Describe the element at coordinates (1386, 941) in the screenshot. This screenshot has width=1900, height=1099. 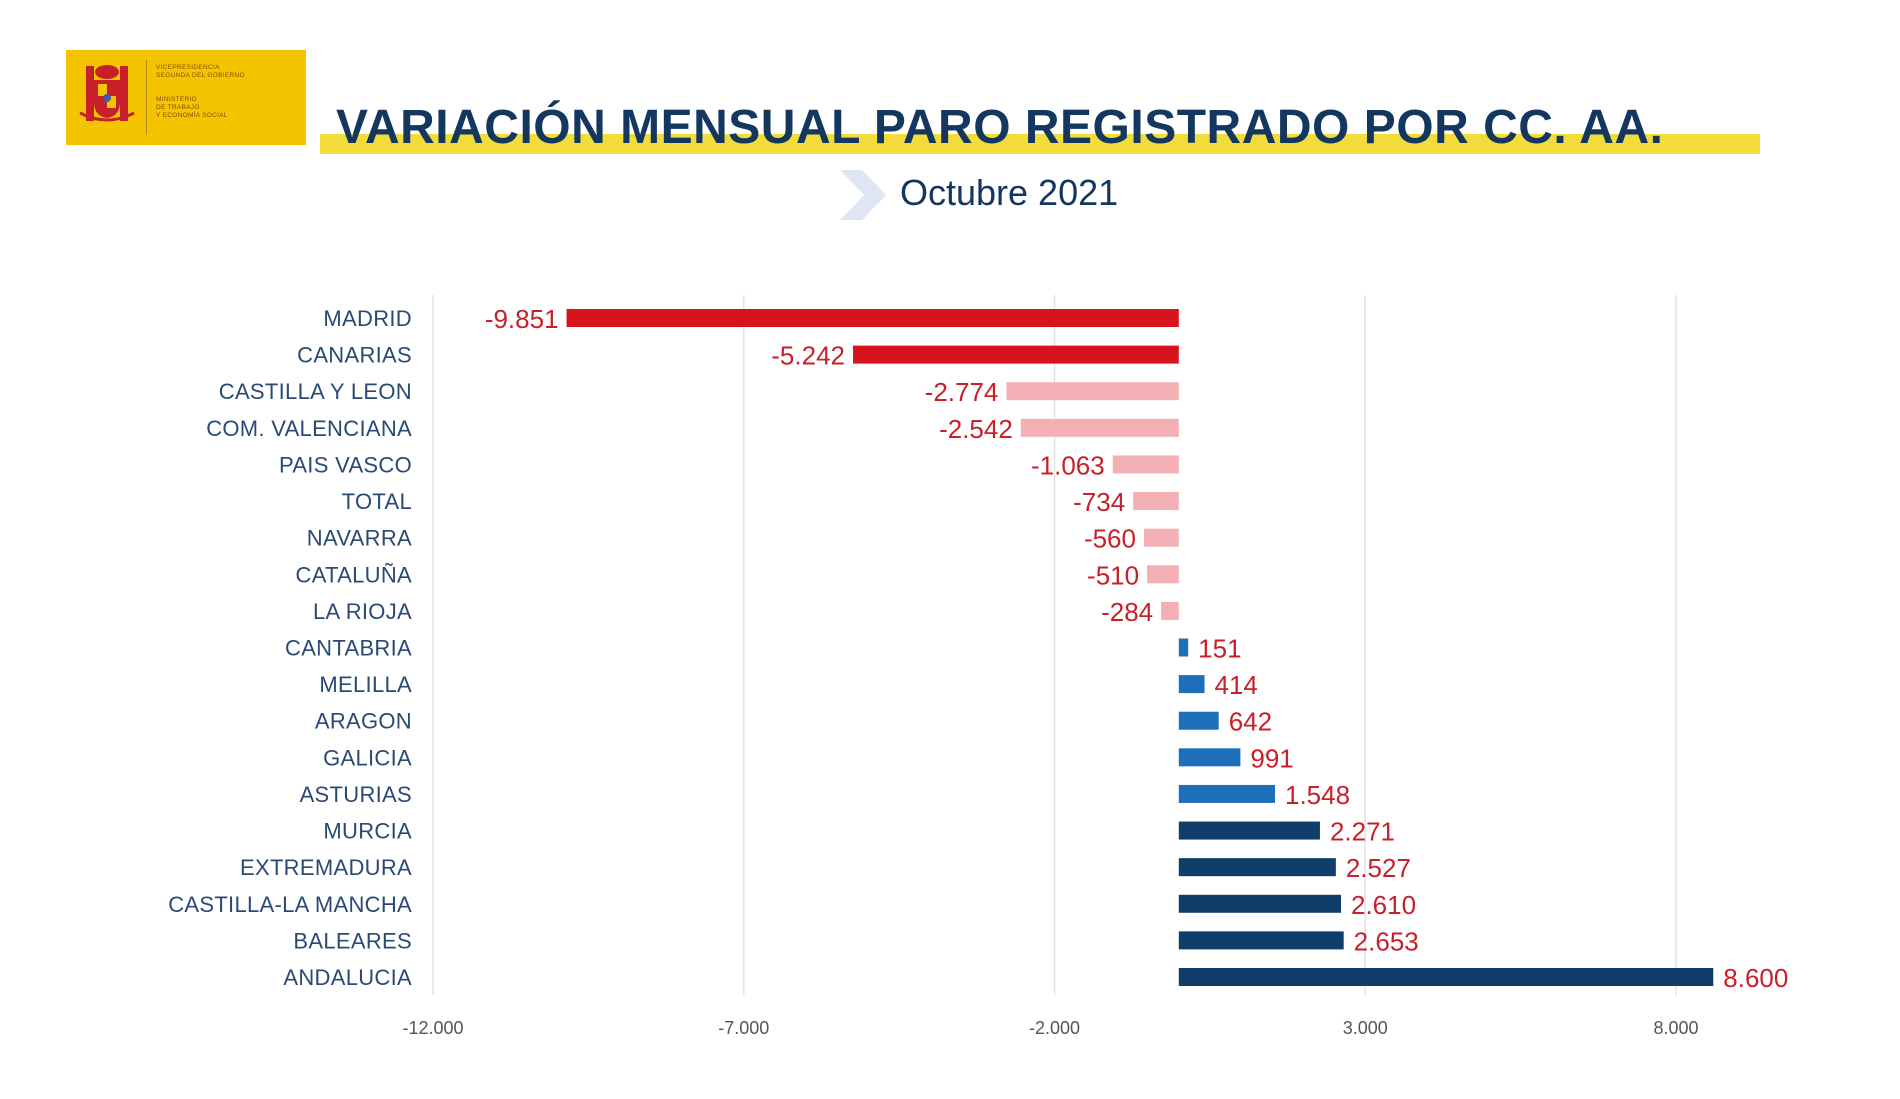
I see `data-label: 2.653` at that location.